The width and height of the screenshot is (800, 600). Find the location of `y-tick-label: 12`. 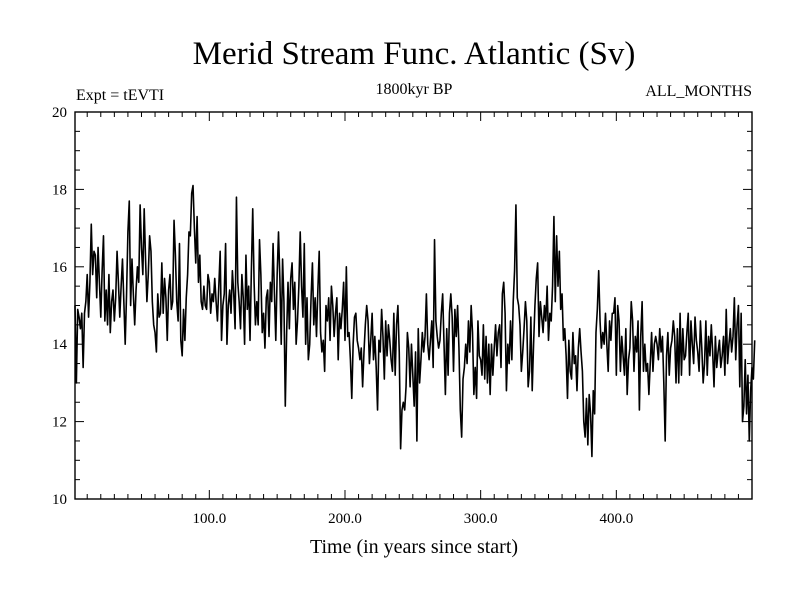

y-tick-label: 12 is located at coordinates (59, 423).